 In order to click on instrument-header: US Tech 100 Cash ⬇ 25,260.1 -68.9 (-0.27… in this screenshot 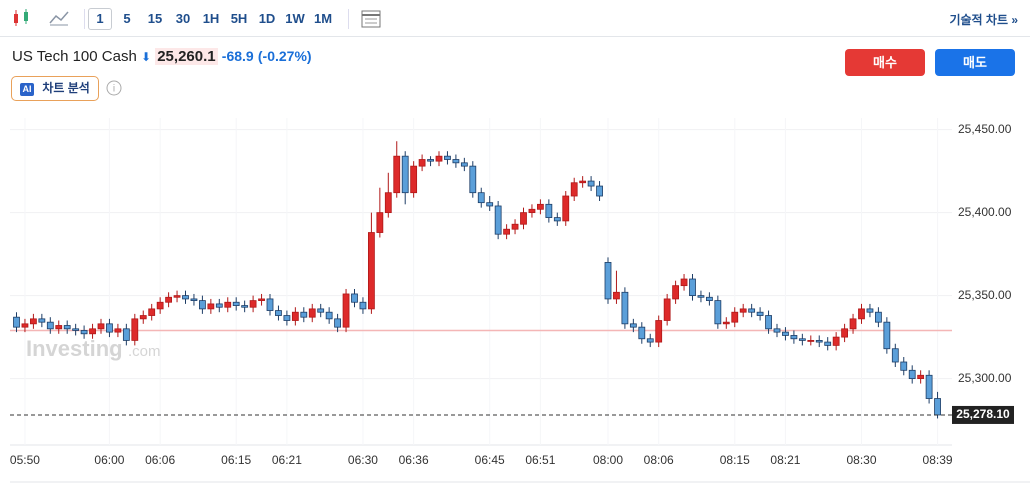, I will do `click(162, 56)`.